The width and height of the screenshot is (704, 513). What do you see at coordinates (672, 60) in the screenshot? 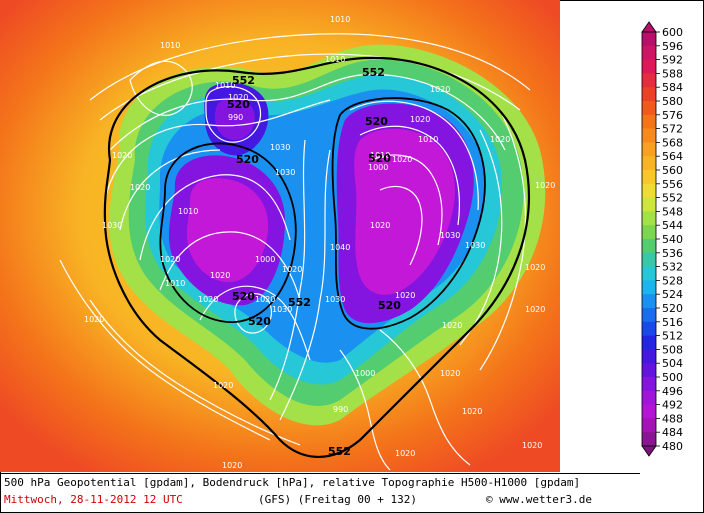
I see `scale-label: 592` at bounding box center [672, 60].